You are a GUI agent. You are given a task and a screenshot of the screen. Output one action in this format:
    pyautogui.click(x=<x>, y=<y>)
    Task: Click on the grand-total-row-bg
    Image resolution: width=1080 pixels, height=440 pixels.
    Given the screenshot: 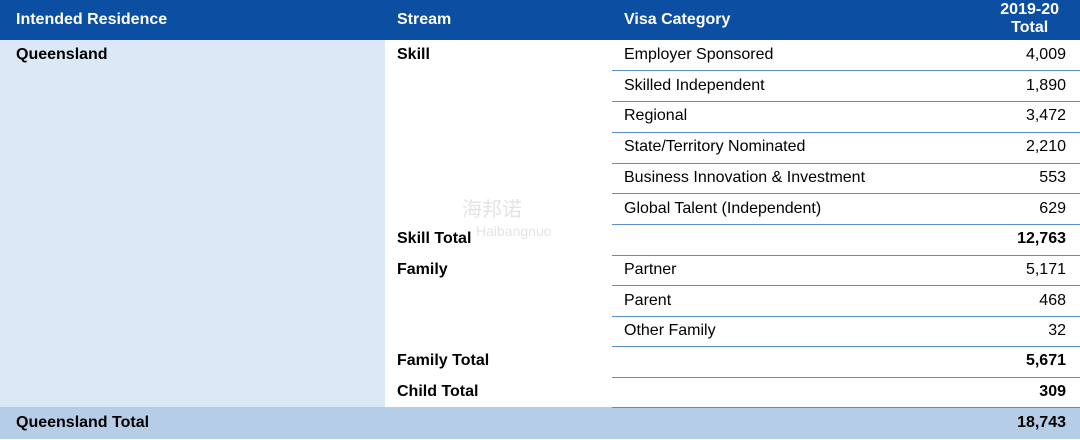 What is the action you would take?
    pyautogui.click(x=540, y=423)
    